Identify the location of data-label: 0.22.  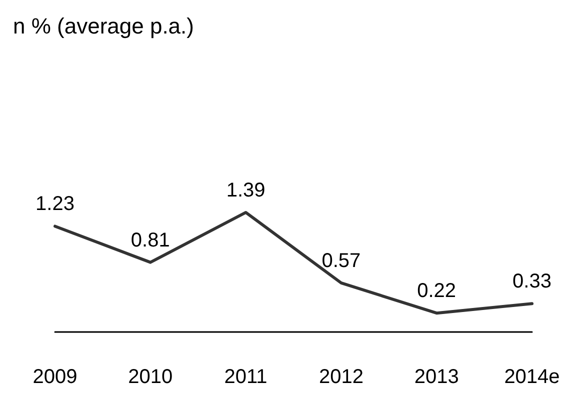
(436, 291).